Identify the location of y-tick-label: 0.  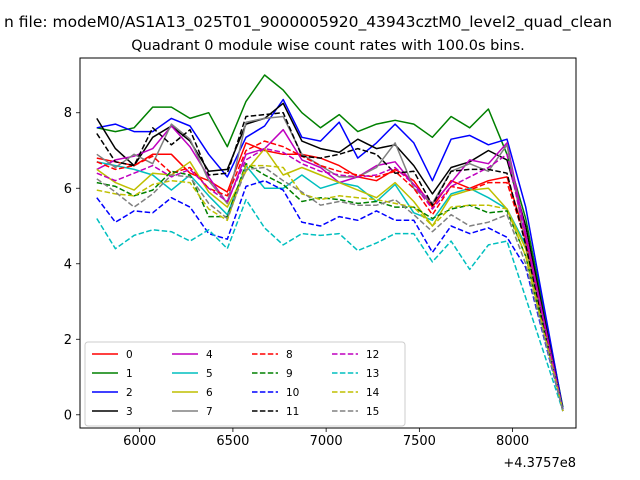
(68, 415).